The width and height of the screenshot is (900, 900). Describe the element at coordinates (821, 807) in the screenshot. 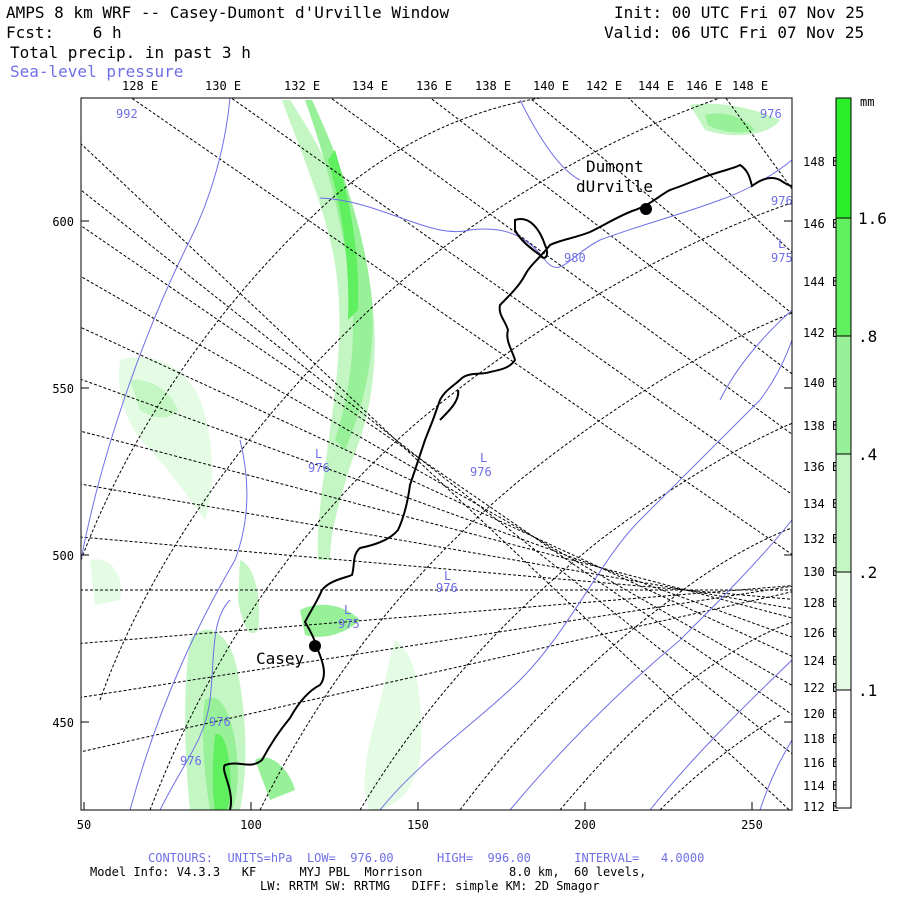

I see `longitude-label: 112 E` at that location.